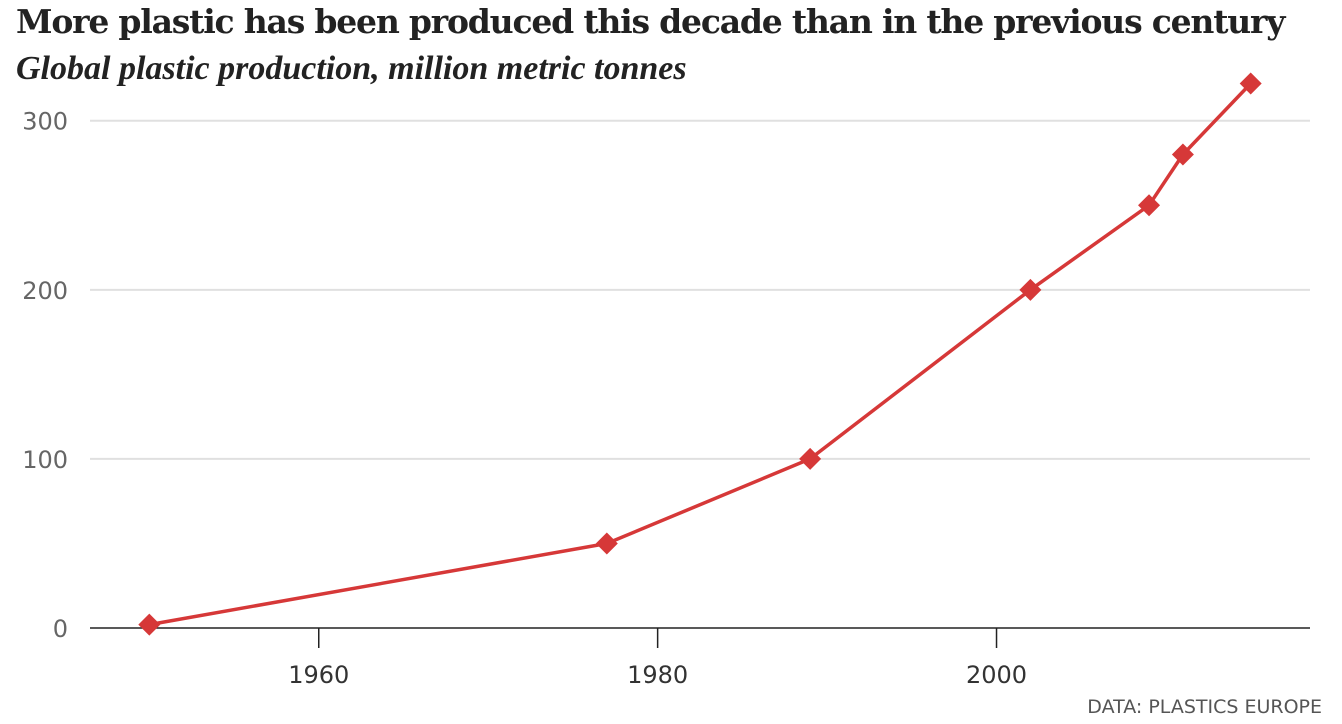 Image resolution: width=1342 pixels, height=724 pixels. I want to click on x-tick-label: 1960, so click(318, 675).